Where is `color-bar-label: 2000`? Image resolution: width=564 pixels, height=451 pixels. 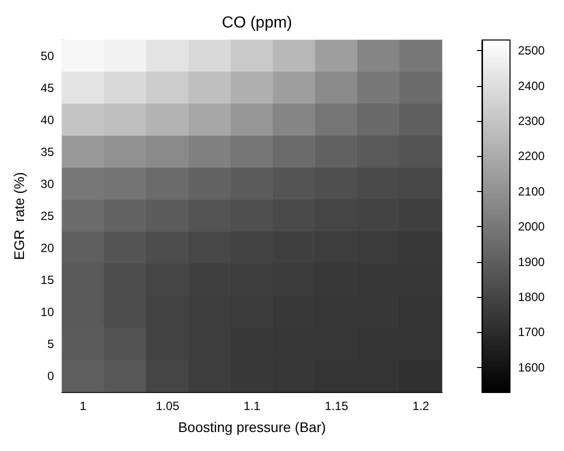
color-bar-label: 2000 is located at coordinates (532, 227).